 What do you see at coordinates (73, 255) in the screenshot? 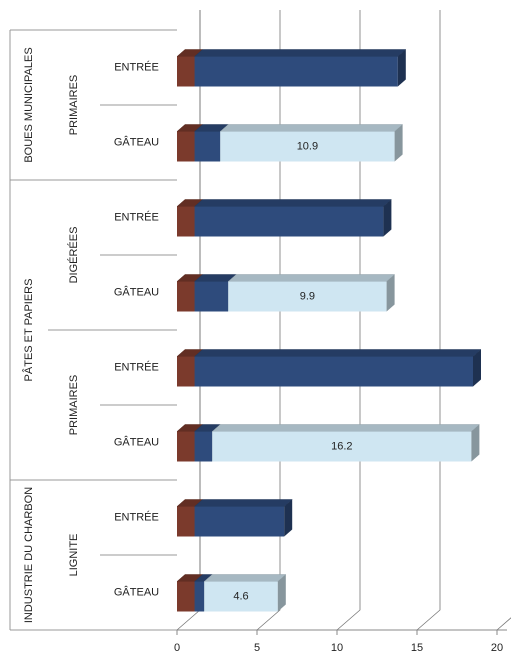
I see `subgroup-label: DIGÉRÉES` at bounding box center [73, 255].